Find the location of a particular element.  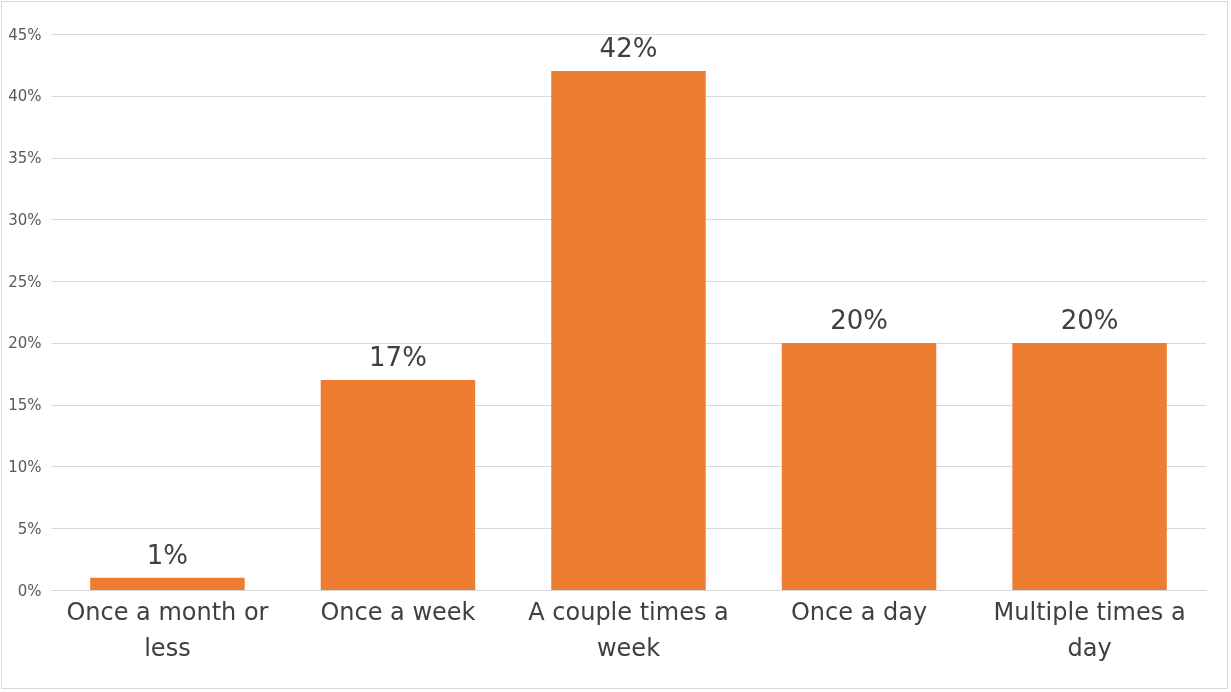

x-tick-label: Once a week is located at coordinates (398, 611).